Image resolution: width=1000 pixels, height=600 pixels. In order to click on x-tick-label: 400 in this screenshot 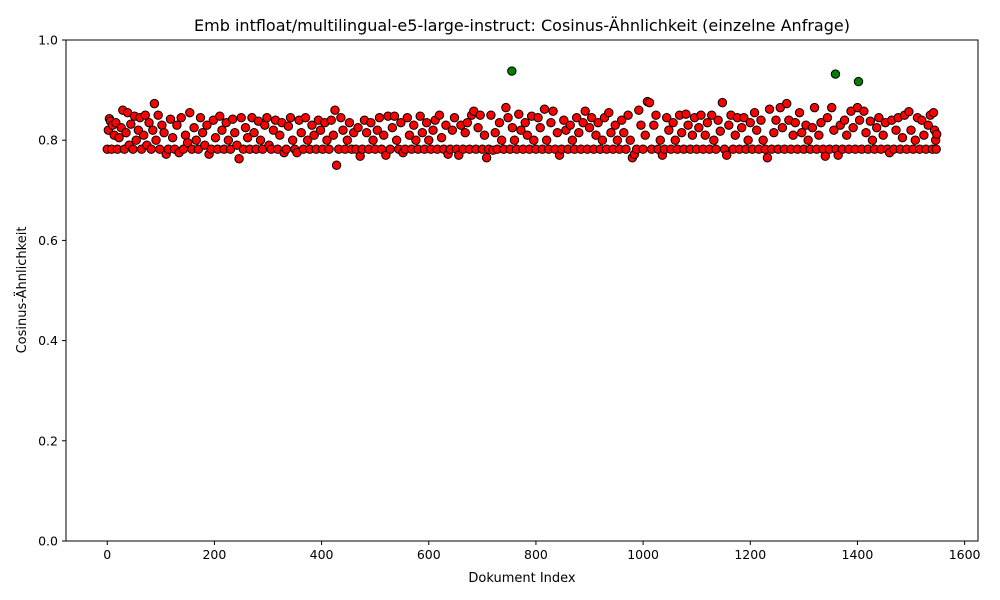, I will do `click(322, 554)`.